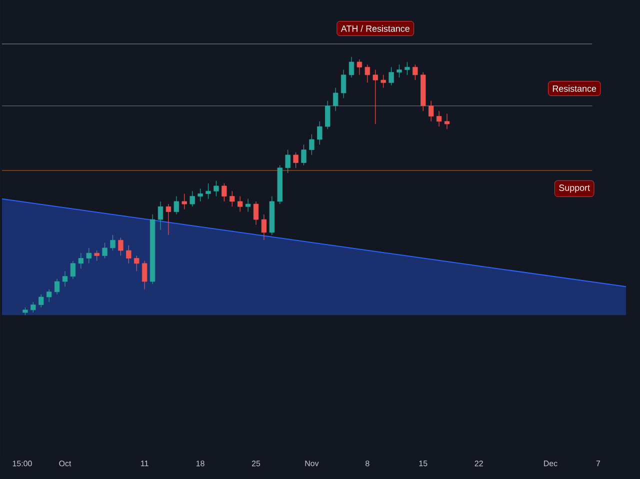 This screenshot has width=640, height=479. Describe the element at coordinates (574, 88) in the screenshot. I see `ref-line-label: Resistance` at that location.